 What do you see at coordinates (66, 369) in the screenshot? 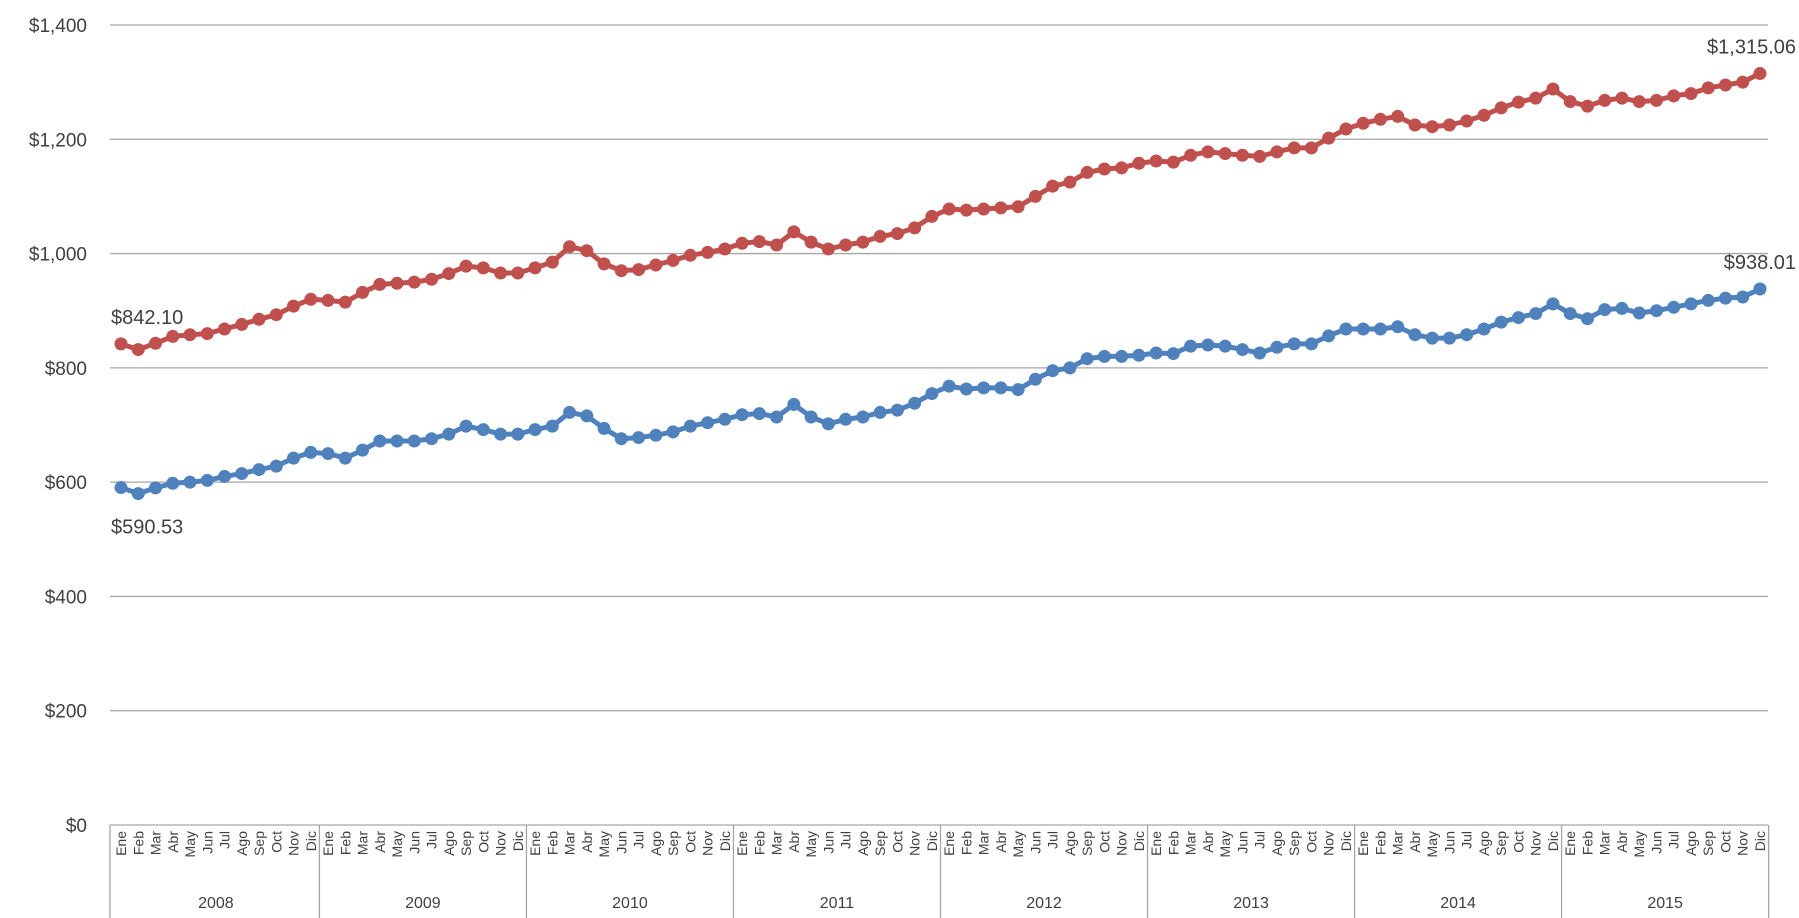
I see `y-tick-label: $800` at bounding box center [66, 369].